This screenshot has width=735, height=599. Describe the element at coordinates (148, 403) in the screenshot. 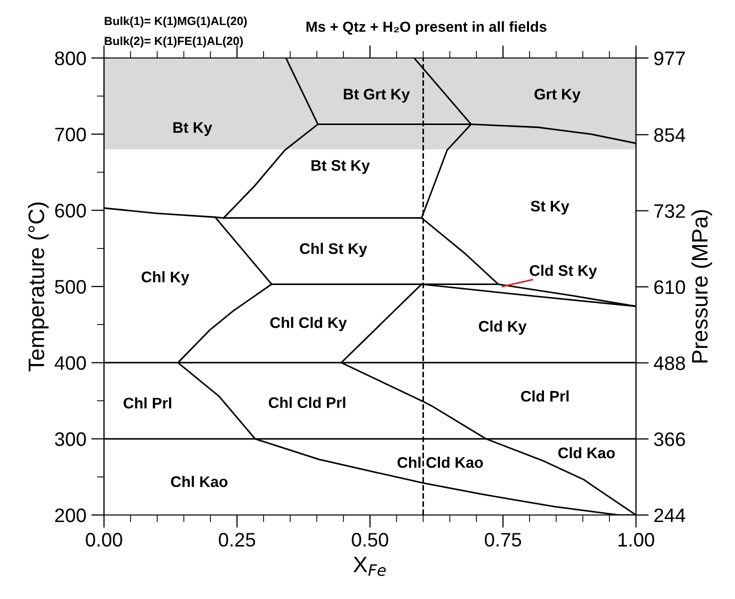

I see `annotation: Chl Prl` at that location.